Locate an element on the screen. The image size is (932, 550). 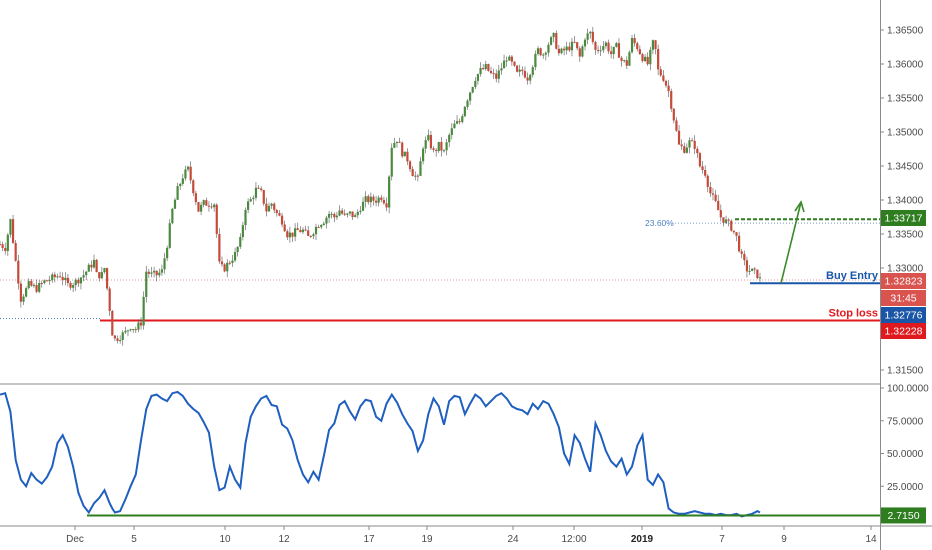
time-tick-label: 17 is located at coordinates (369, 539).